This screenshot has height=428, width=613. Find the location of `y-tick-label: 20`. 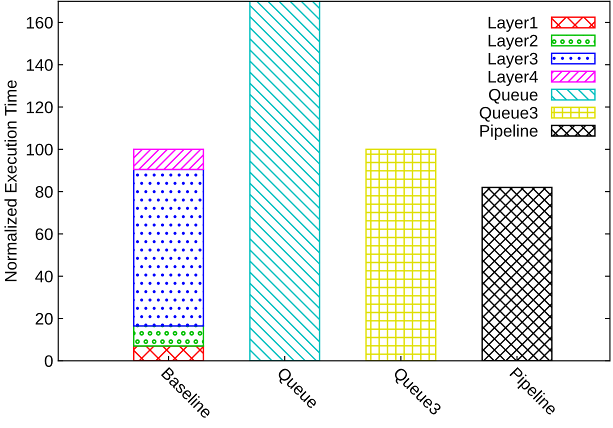

y-tick-label: 20 is located at coordinates (44, 318).